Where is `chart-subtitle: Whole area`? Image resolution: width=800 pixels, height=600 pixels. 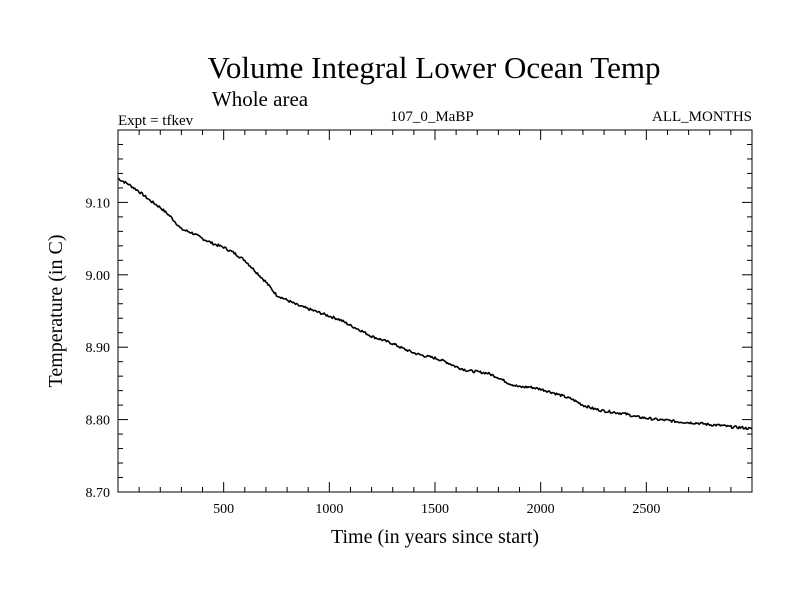 chart-subtitle: Whole area is located at coordinates (260, 99).